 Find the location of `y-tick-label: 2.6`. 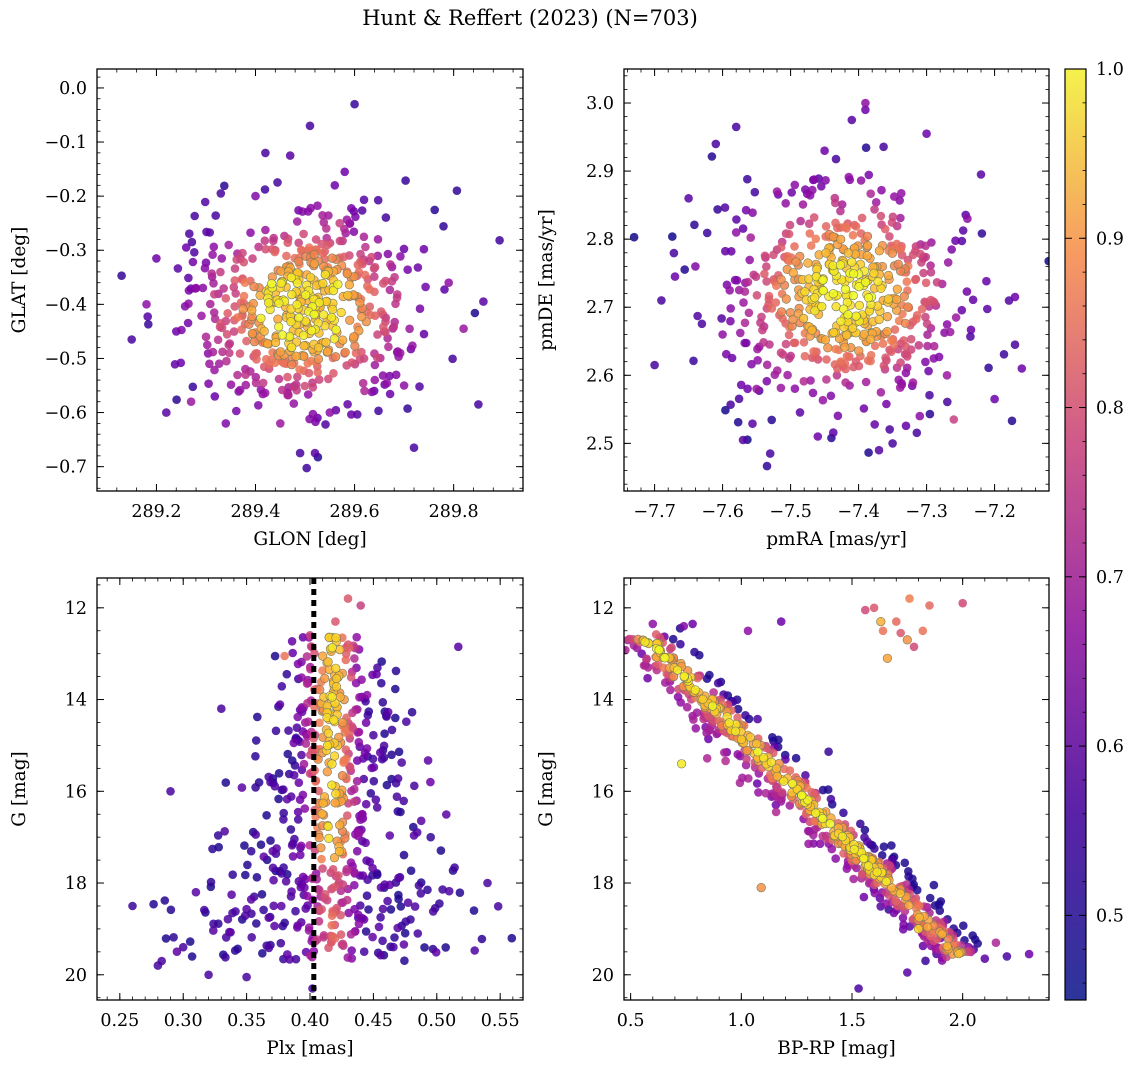

y-tick-label: 2.6 is located at coordinates (600, 376).